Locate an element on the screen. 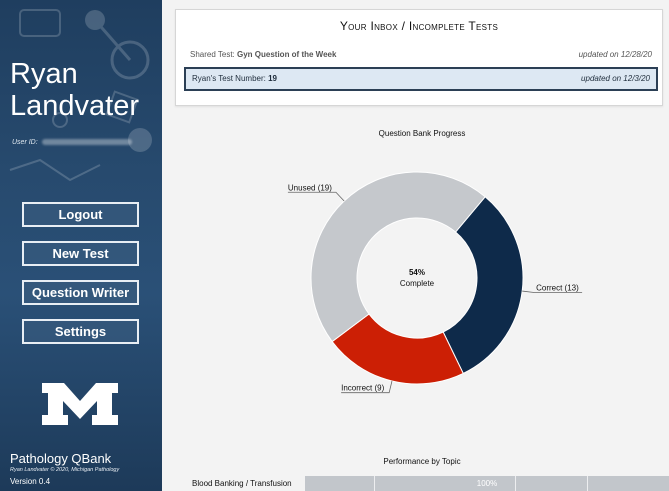 This screenshot has height=491, width=669. user-id-label: User ID: is located at coordinates (25, 142).